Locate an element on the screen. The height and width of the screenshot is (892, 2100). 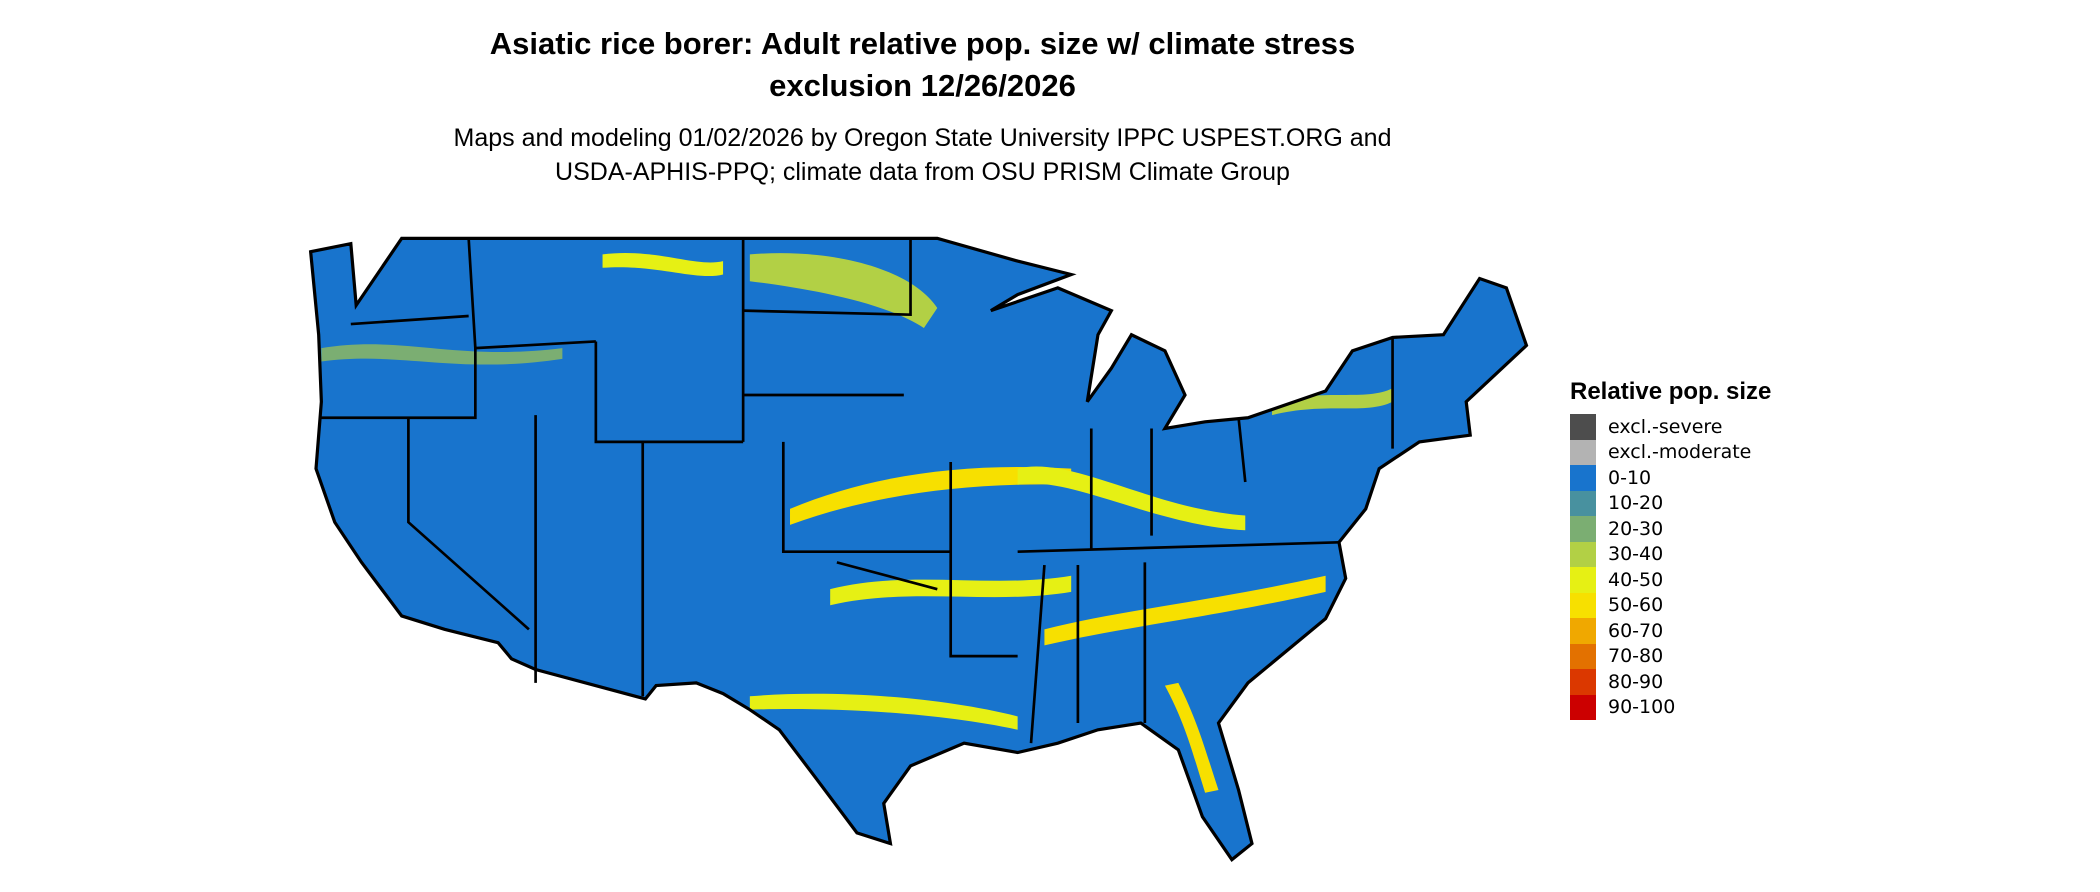
legend-item: 0-10 is located at coordinates (1670, 478).